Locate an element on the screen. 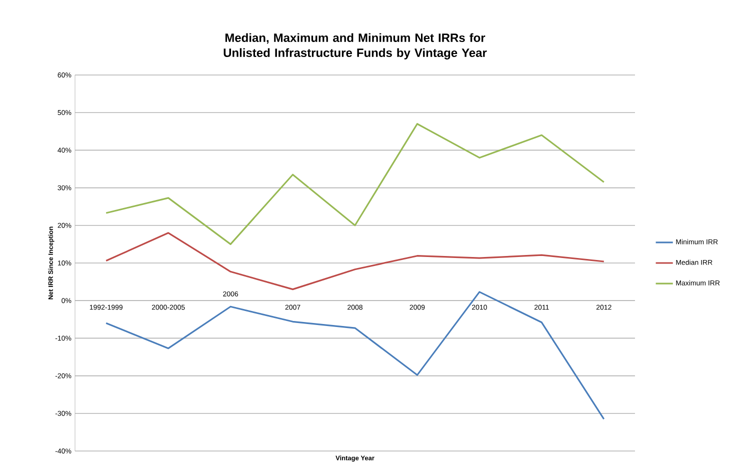 This screenshot has width=743, height=468. chart-title: Median, Maximum and Minimum Net IRRs for Unlisted Infrastructure Funds by Vintage Year is located at coordinates (355, 46).